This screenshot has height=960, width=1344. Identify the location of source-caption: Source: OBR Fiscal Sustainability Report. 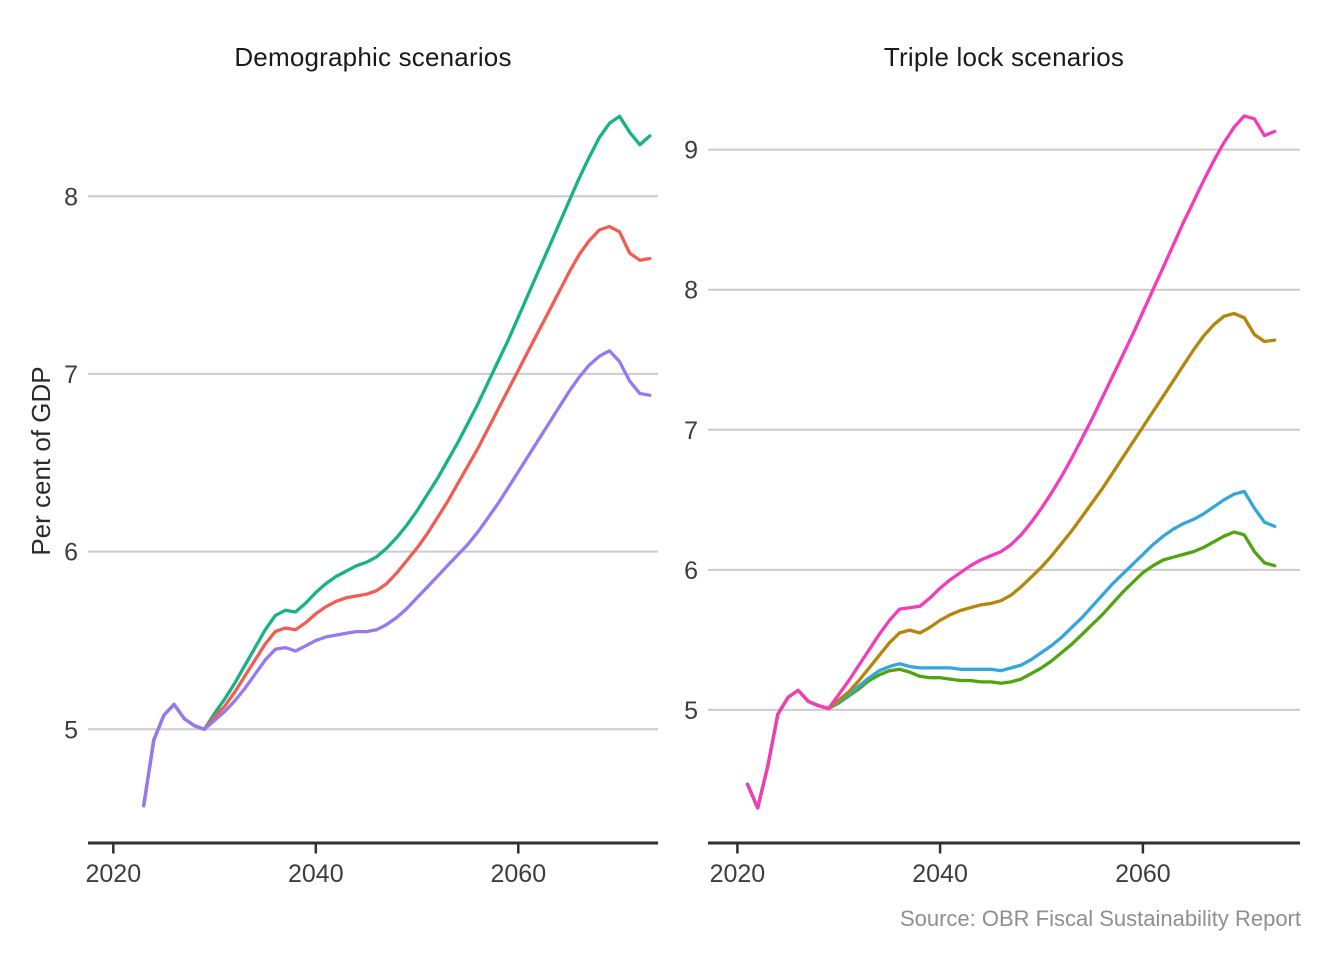
(1100, 918).